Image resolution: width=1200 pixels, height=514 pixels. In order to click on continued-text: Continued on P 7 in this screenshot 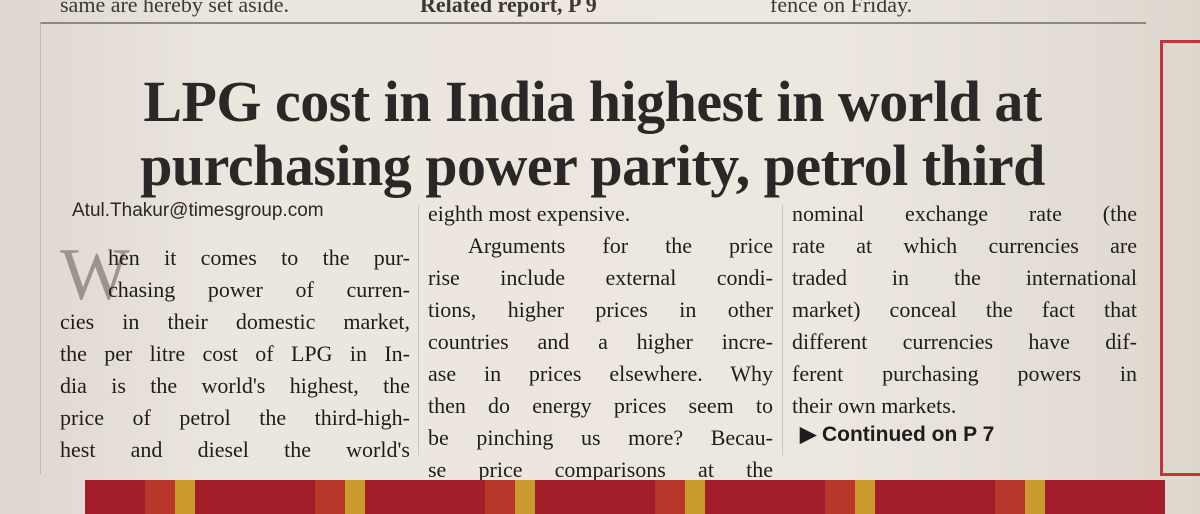, I will do `click(908, 434)`.